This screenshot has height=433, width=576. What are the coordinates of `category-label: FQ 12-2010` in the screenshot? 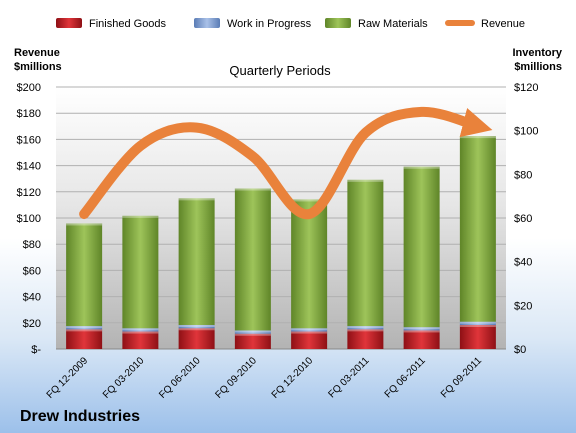 It's located at (293, 378).